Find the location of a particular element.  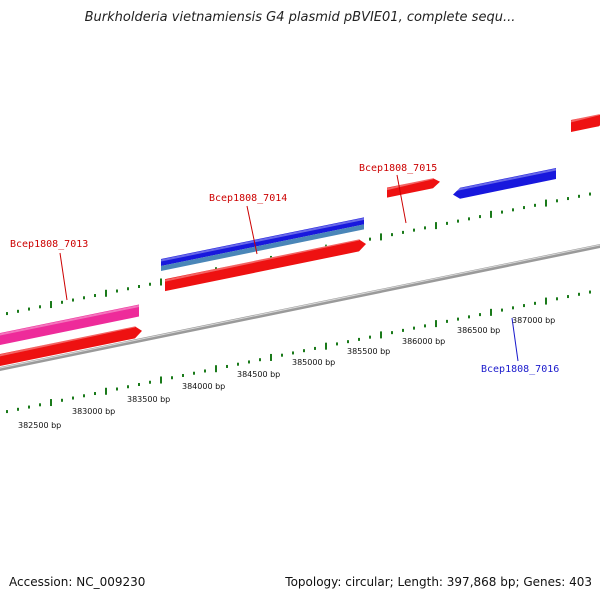

gene-bcep1808-7013-lower-body is located at coordinates (71, 346).